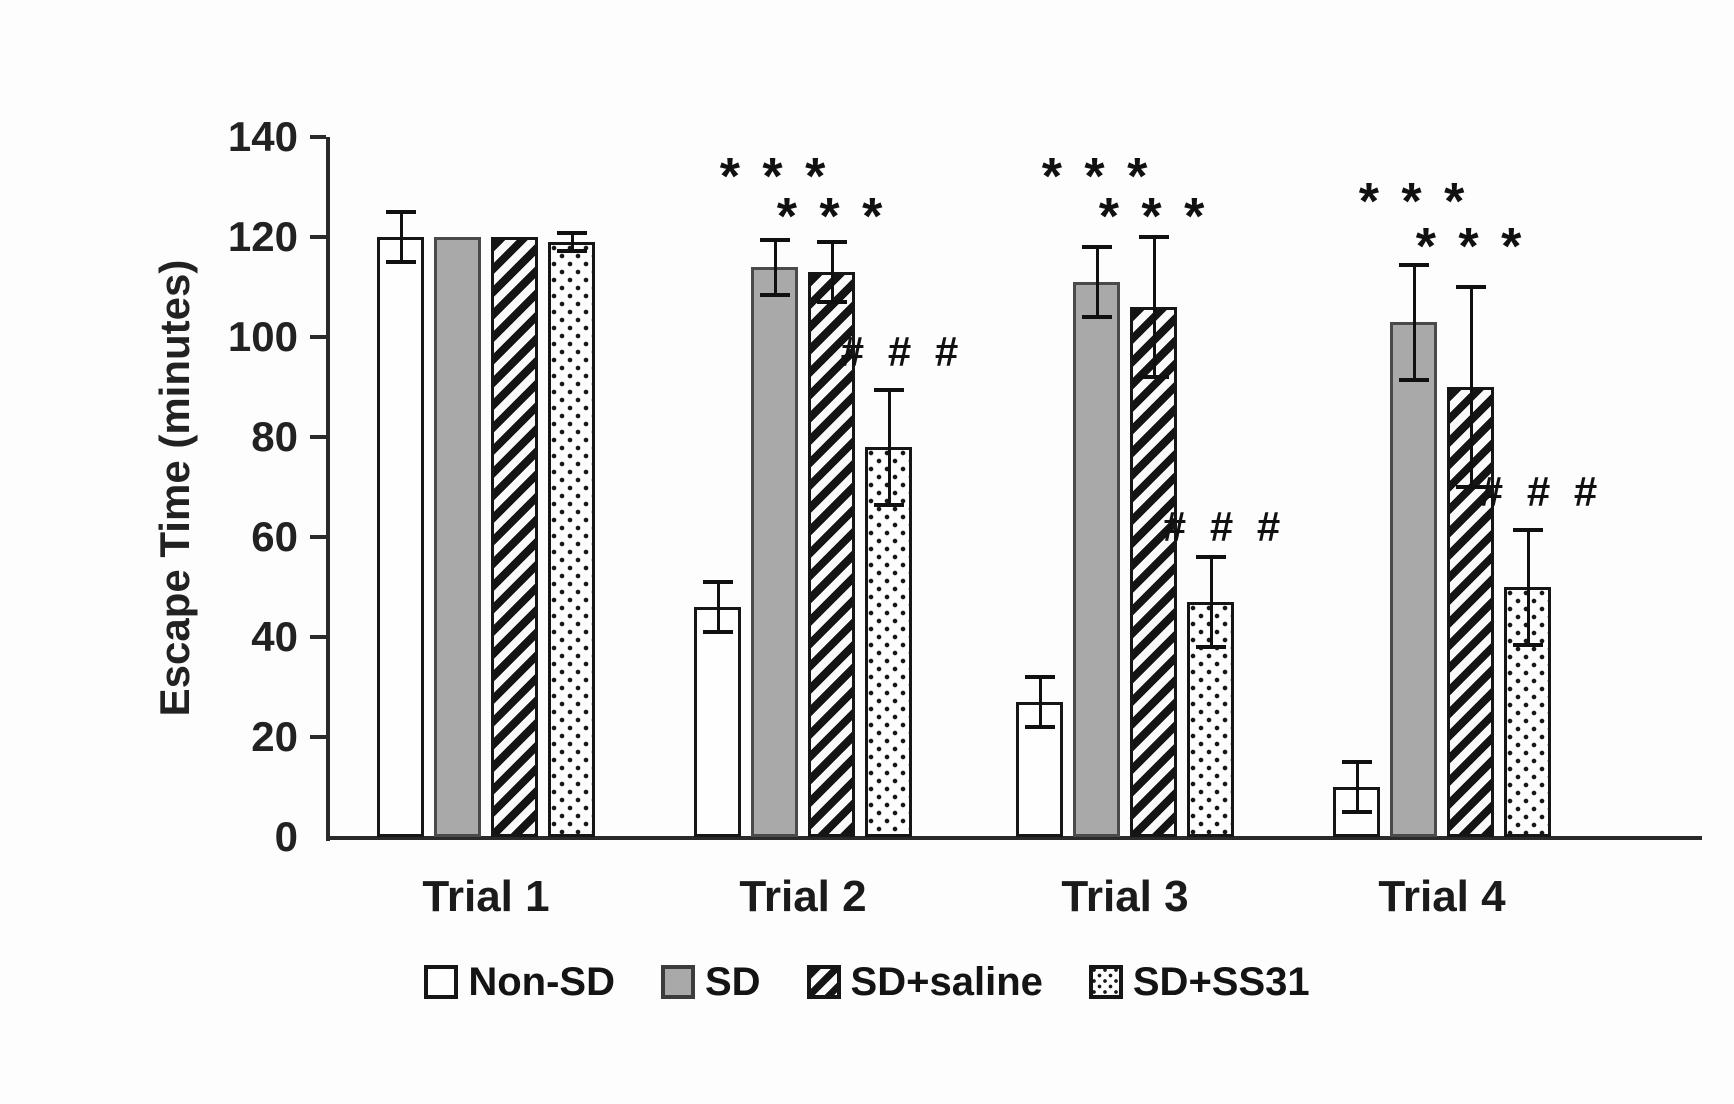 Image resolution: width=1734 pixels, height=1104 pixels. Describe the element at coordinates (946, 982) in the screenshot. I see `legend-label: SD+saline` at that location.